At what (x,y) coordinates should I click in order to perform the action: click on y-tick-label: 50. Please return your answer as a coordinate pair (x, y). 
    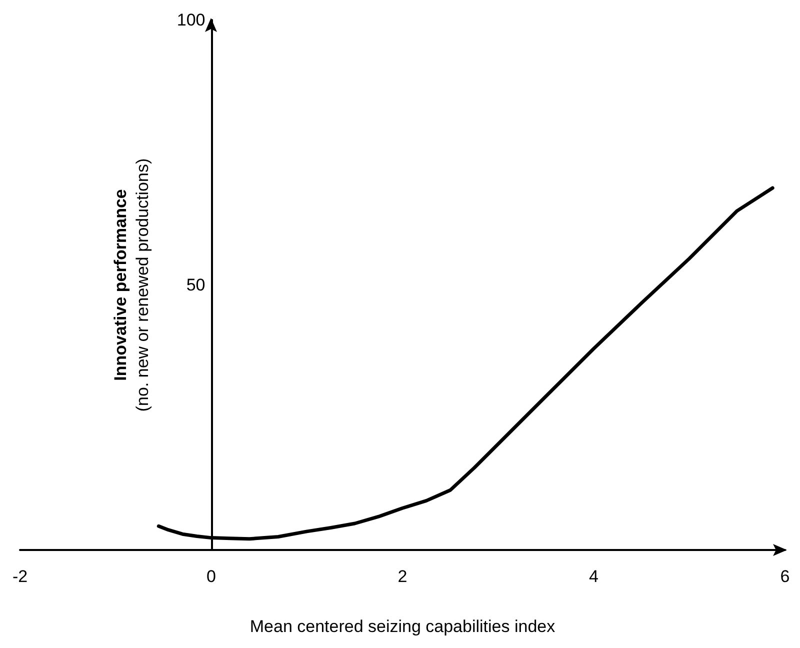
    Looking at the image, I should click on (196, 285).